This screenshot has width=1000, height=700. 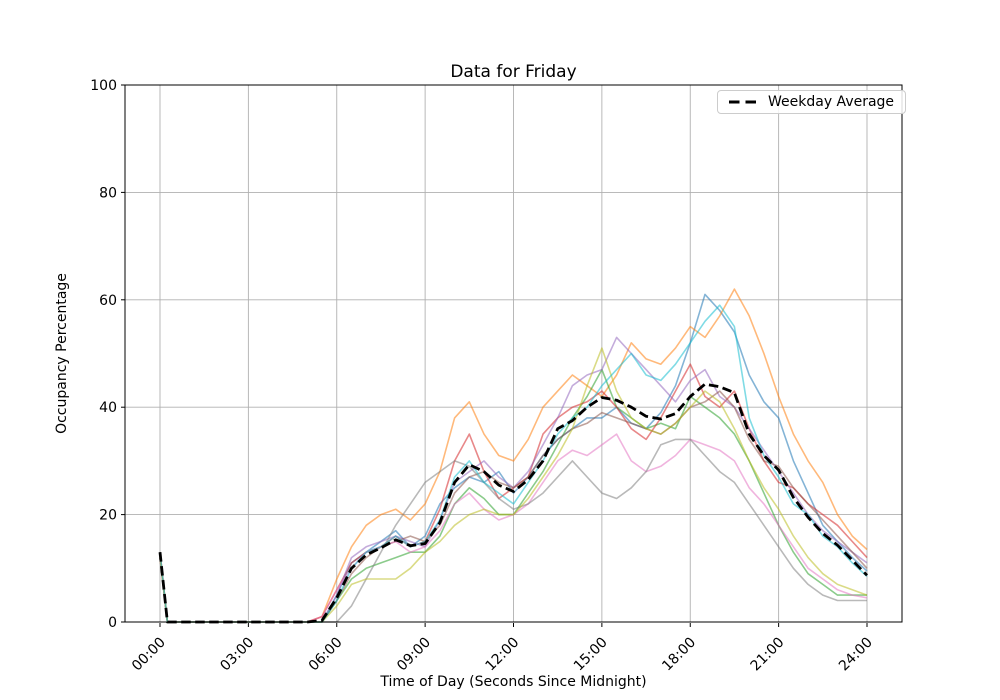 What do you see at coordinates (743, 102) in the screenshot?
I see `legend-dash-icon` at bounding box center [743, 102].